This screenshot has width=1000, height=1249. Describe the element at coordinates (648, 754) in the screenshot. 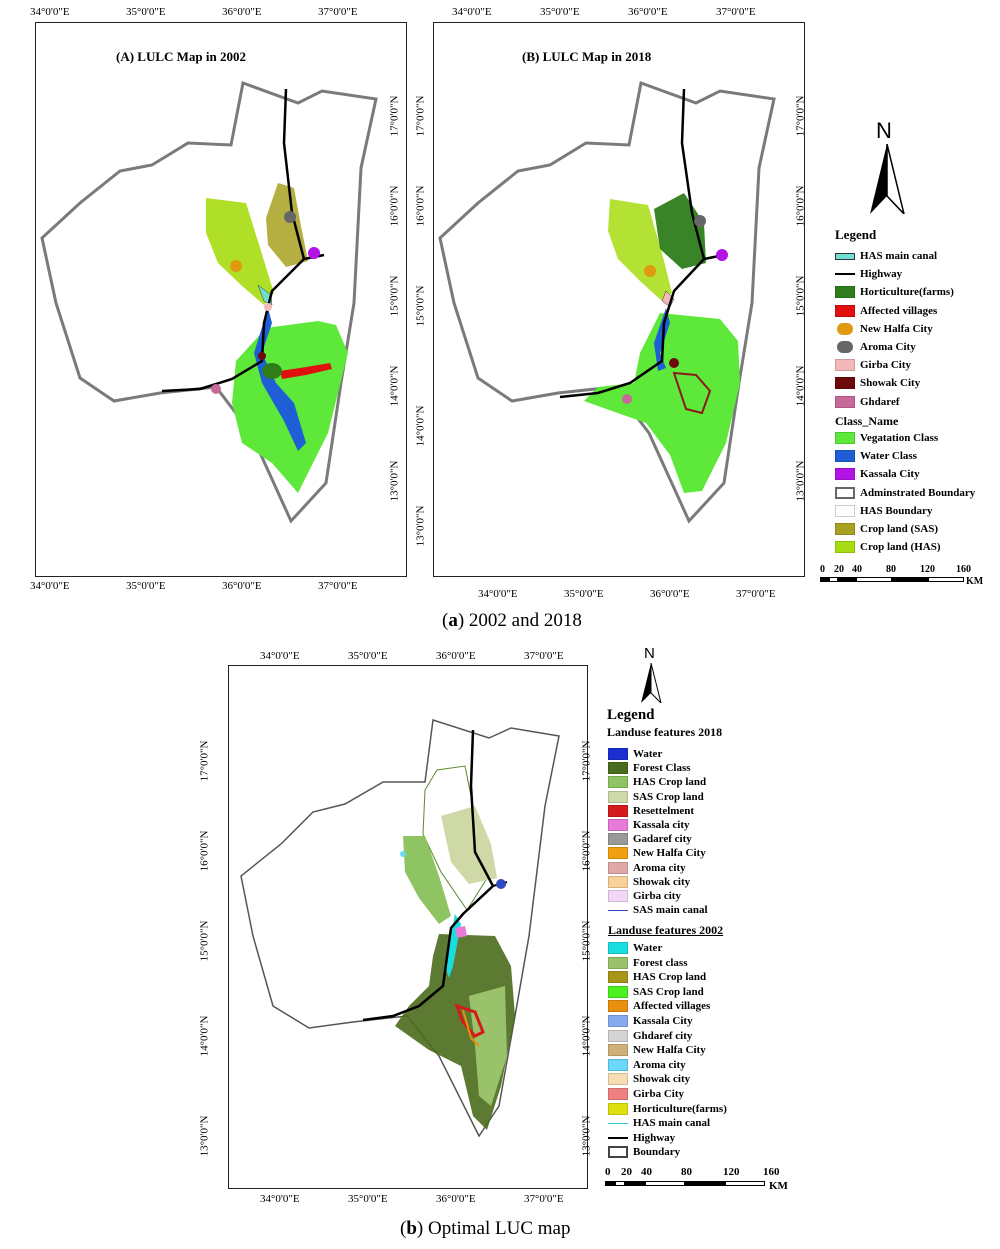

I see `legend-item-label: Water` at that location.